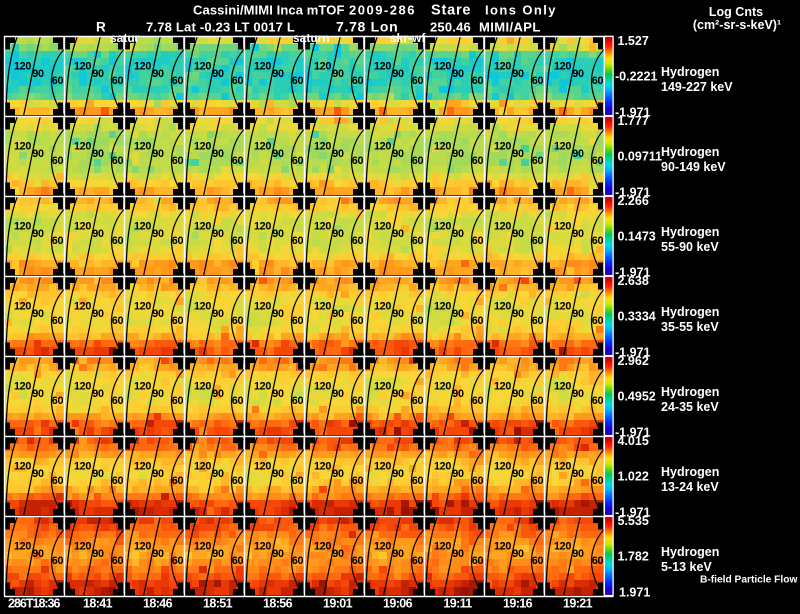 The image size is (800, 614). What do you see at coordinates (637, 237) in the screenshot?
I see `svg-text: 0.1473` at bounding box center [637, 237].